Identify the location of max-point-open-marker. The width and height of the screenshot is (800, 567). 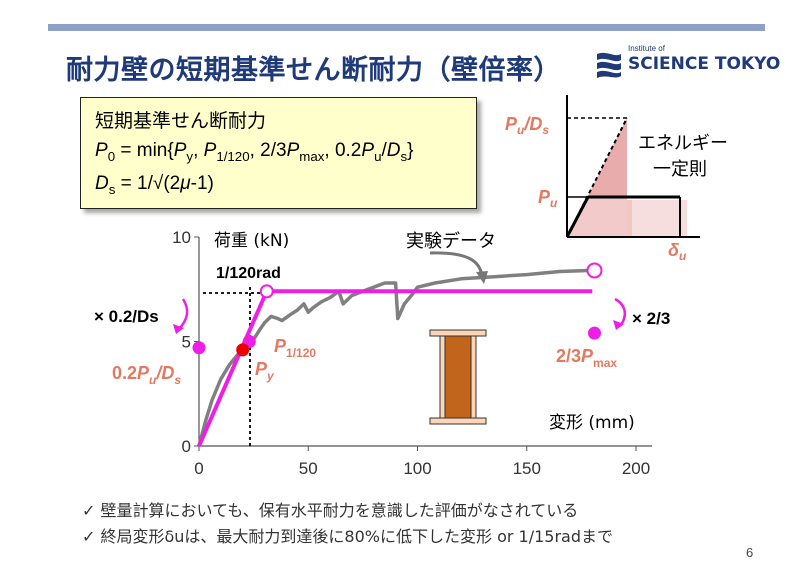
(594, 270).